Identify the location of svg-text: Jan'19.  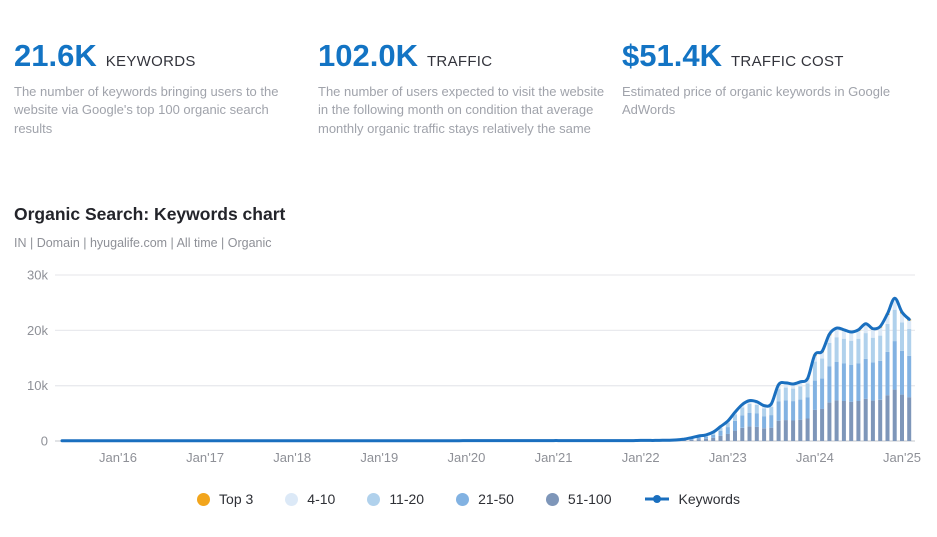
(379, 457).